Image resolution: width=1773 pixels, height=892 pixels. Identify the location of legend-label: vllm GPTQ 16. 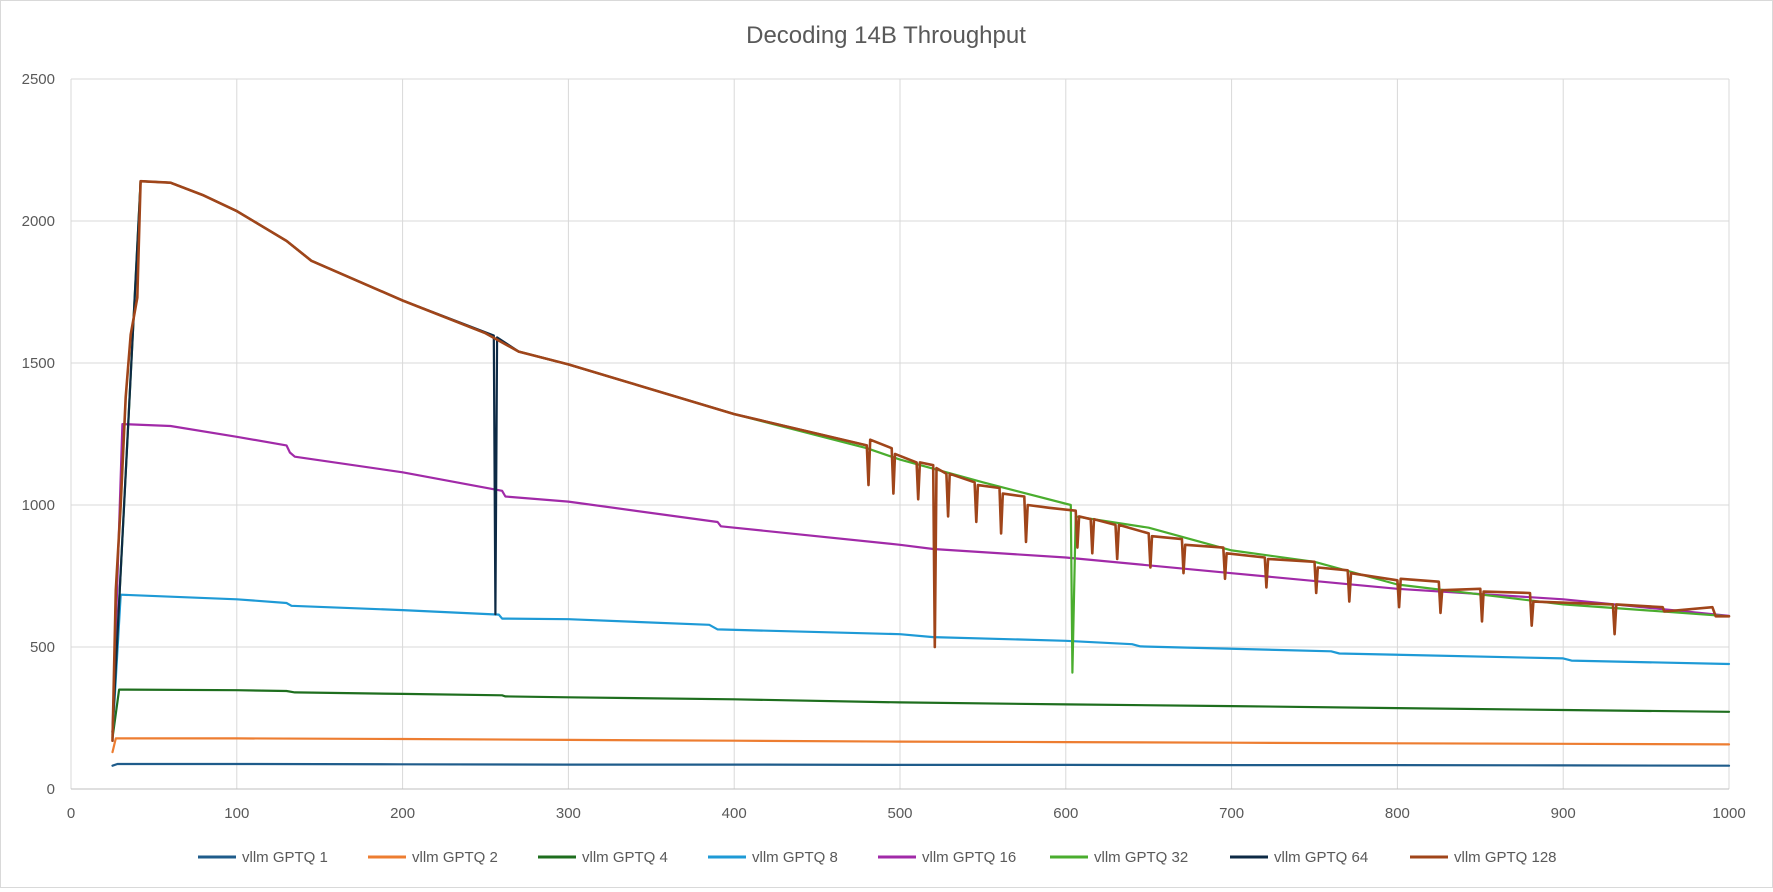
(969, 857).